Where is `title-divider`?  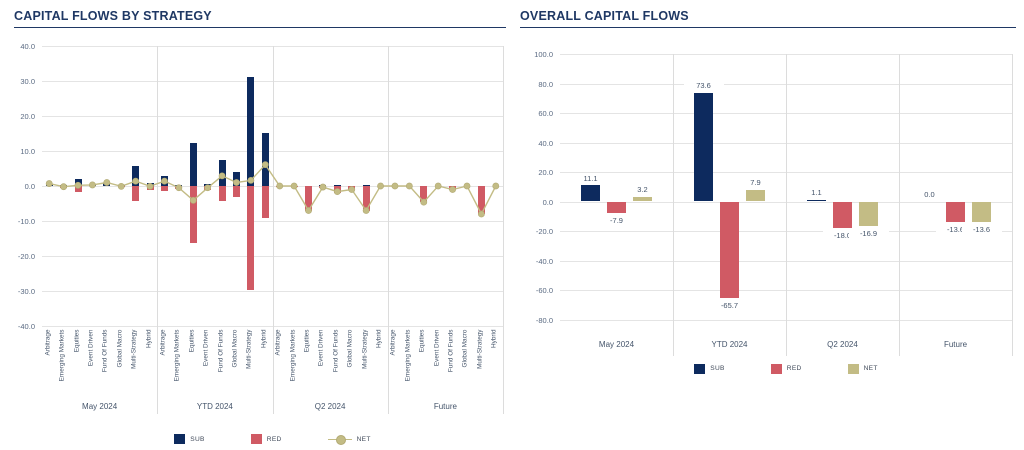
title-divider is located at coordinates (768, 27).